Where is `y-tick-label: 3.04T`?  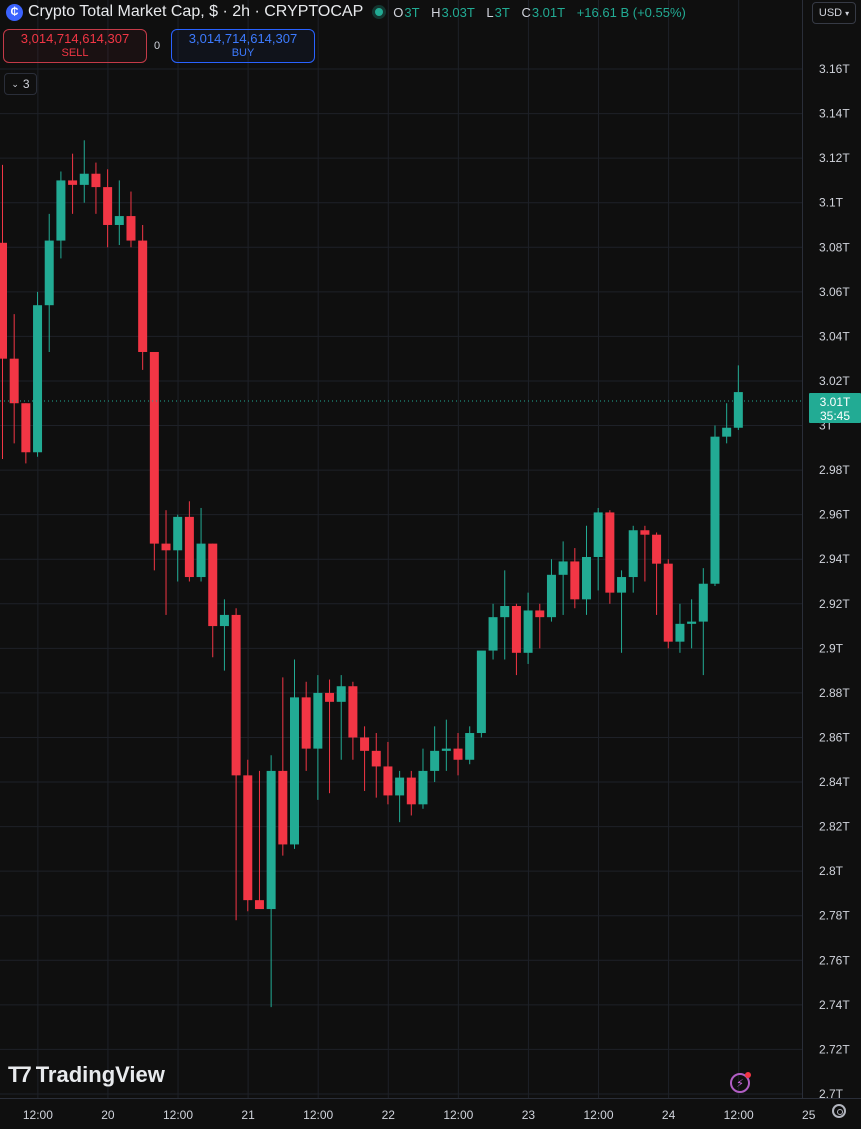 y-tick-label: 3.04T is located at coordinates (834, 336).